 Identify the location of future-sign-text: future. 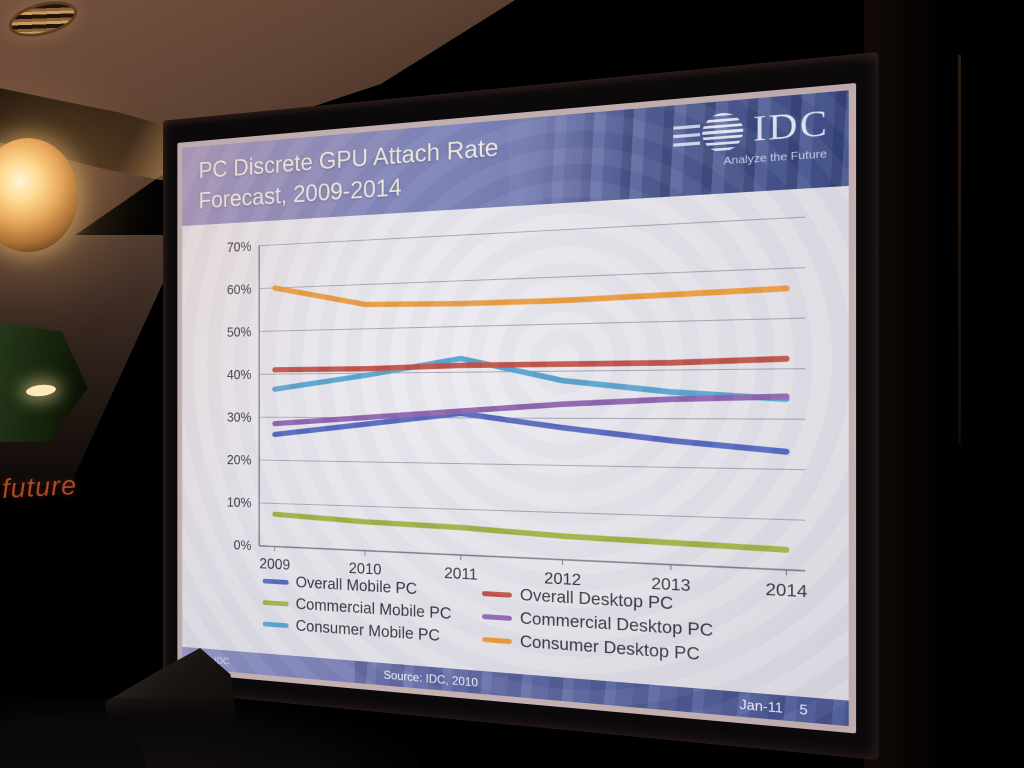
(39, 487).